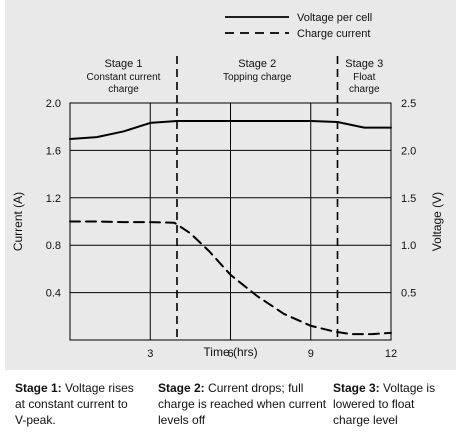  What do you see at coordinates (391, 354) in the screenshot?
I see `x-axis-tick-label: 12` at bounding box center [391, 354].